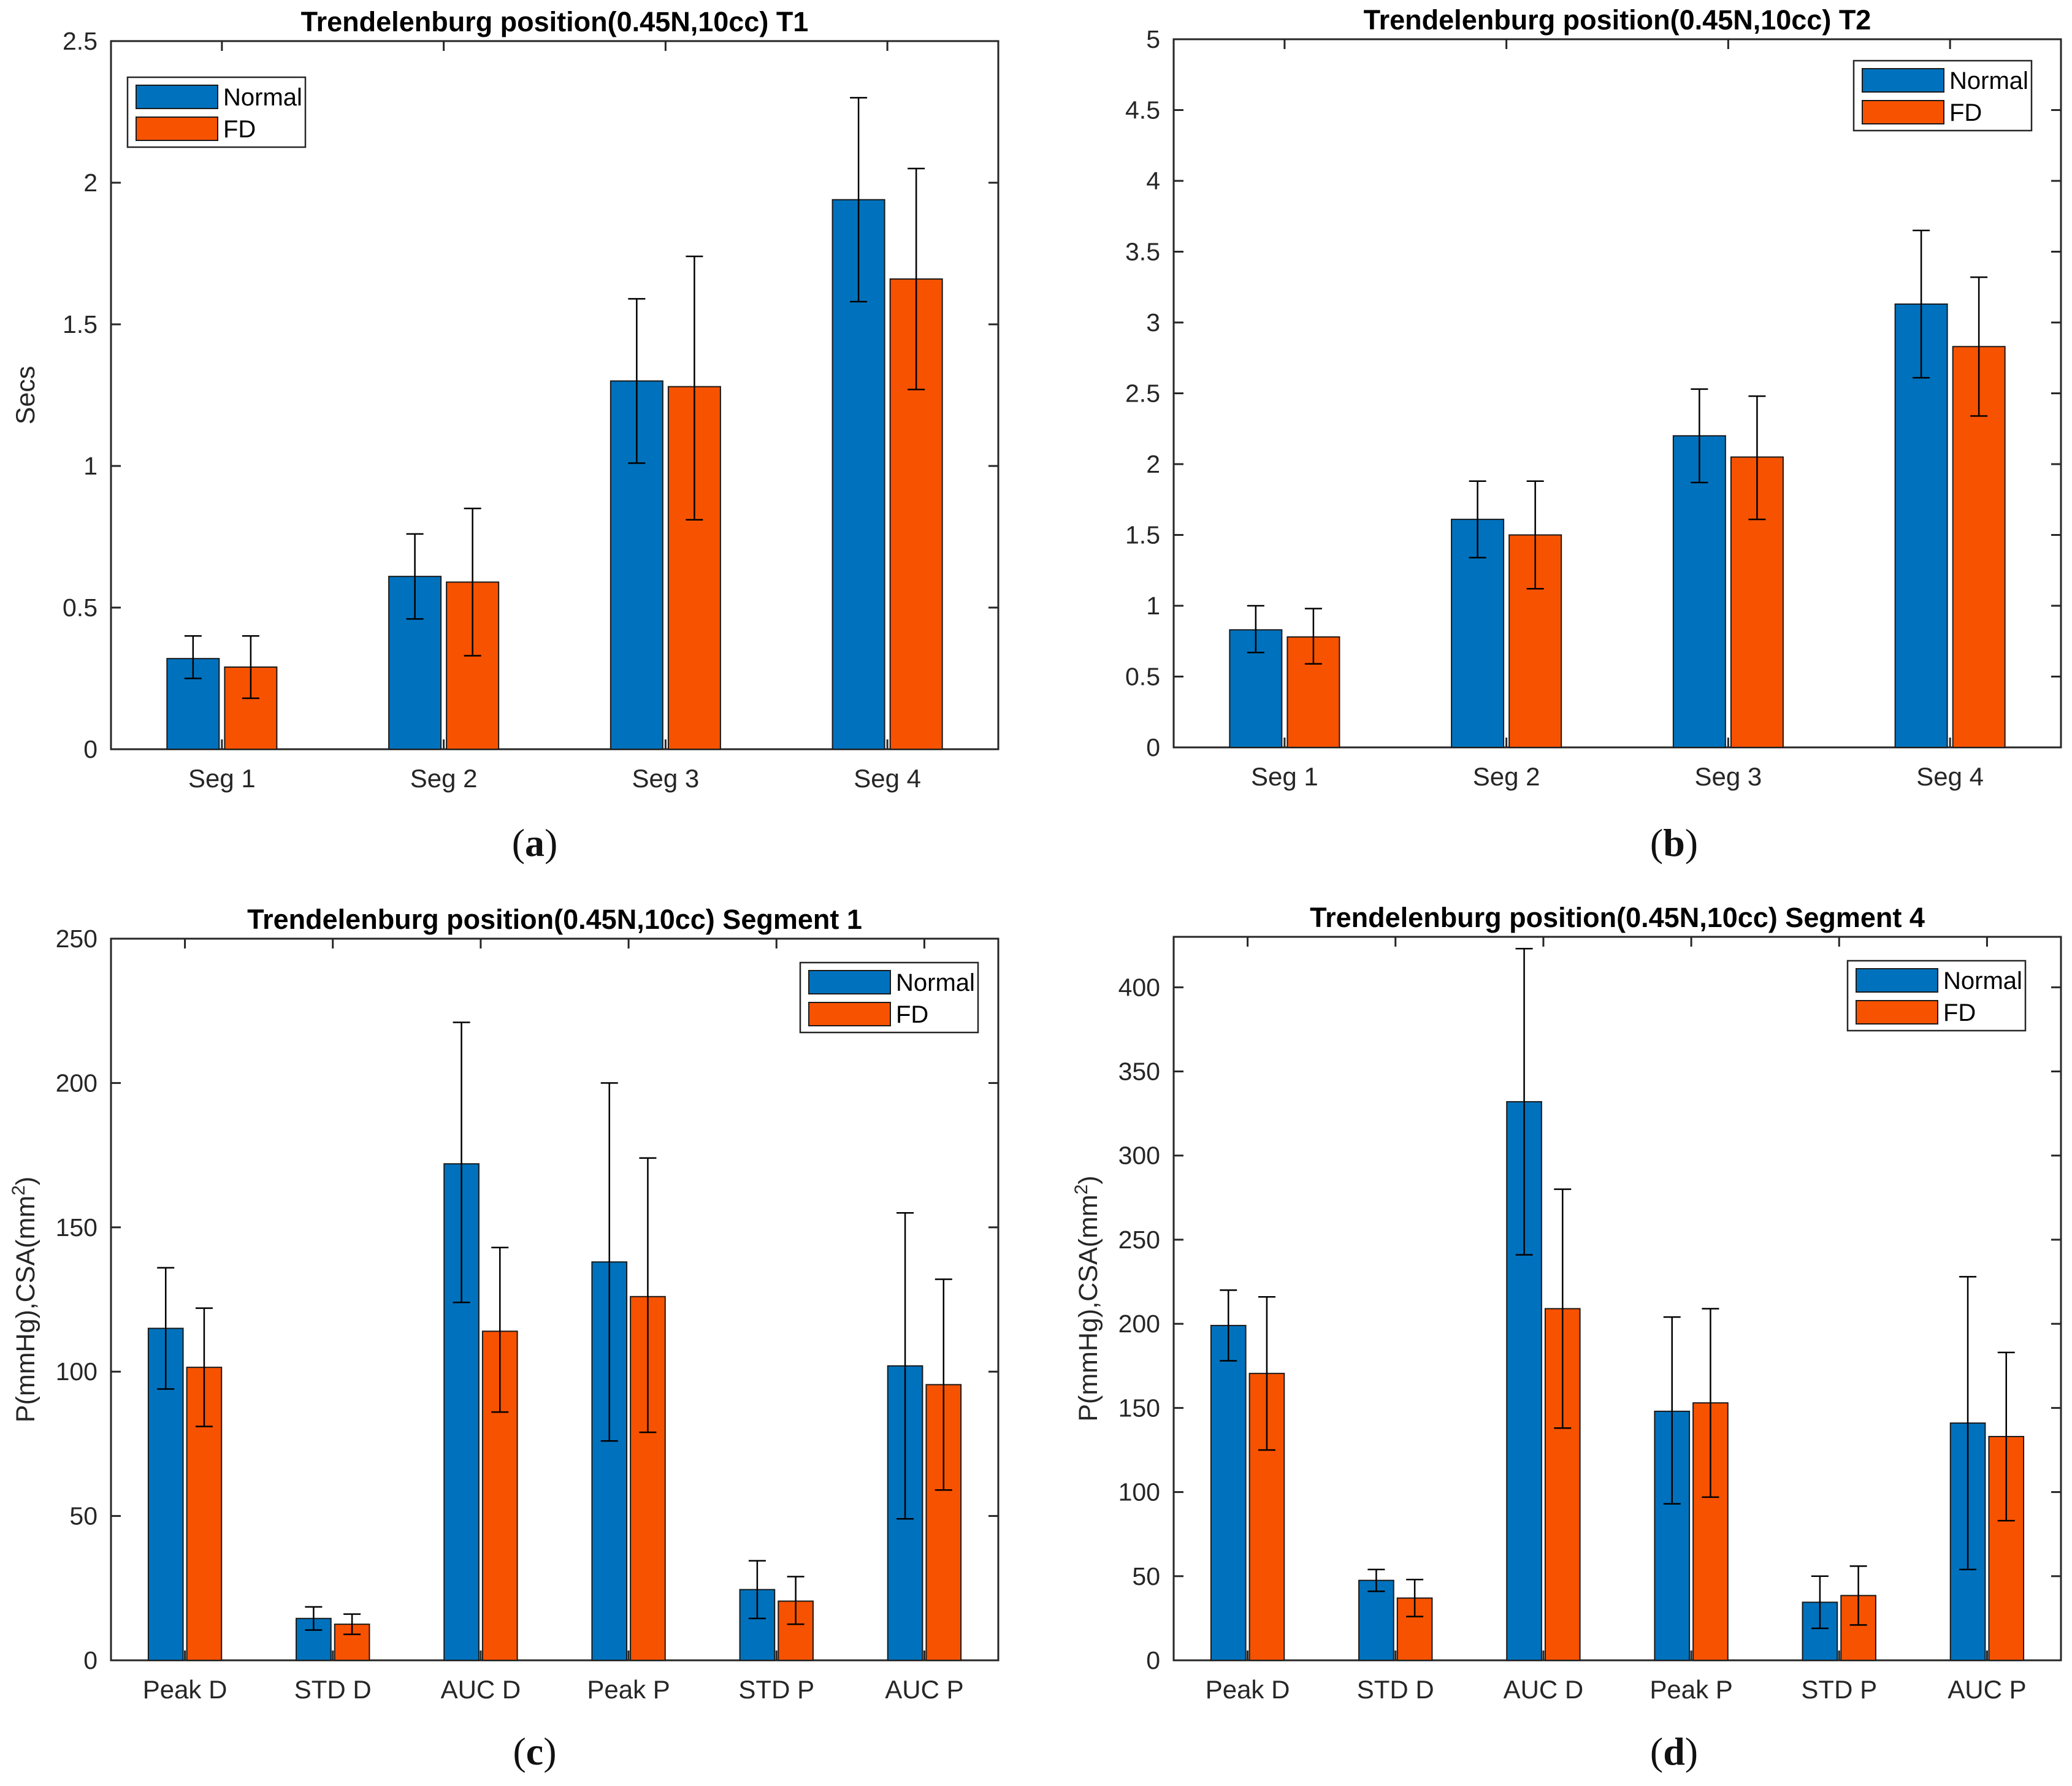  I want to click on y-tick-label: 5, so click(1153, 39).